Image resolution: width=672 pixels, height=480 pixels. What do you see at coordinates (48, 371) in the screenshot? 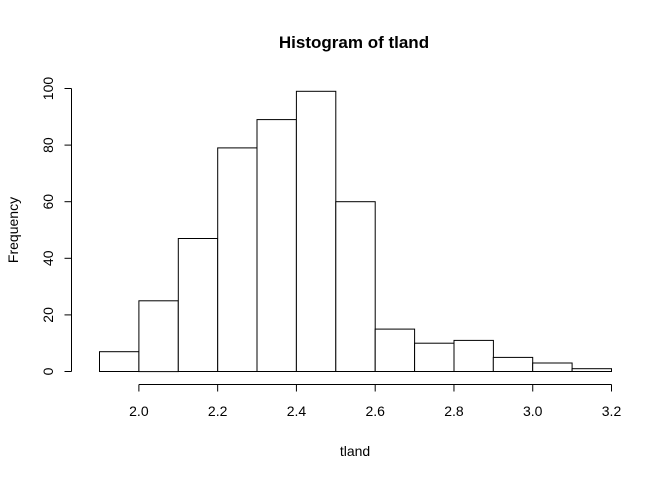
I see `y-tick-label: 0` at bounding box center [48, 371].